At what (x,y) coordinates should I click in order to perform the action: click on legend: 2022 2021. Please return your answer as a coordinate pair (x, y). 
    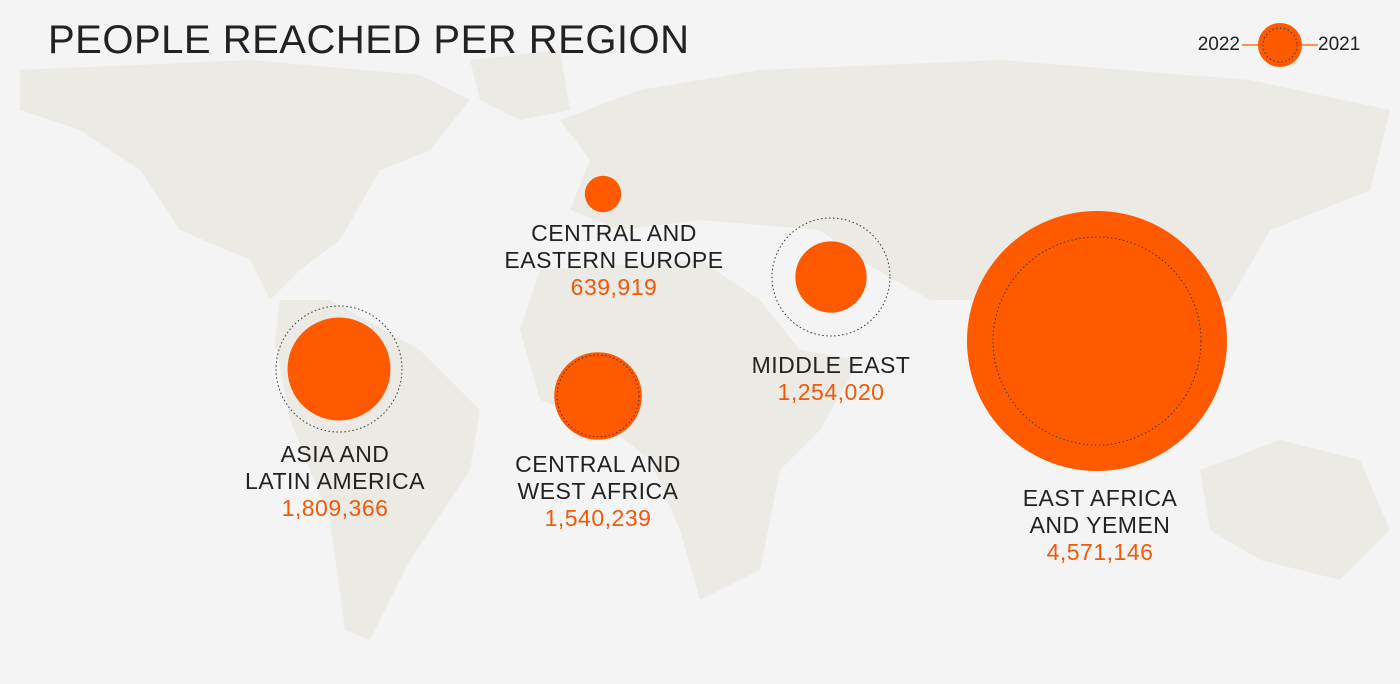
    Looking at the image, I should click on (1279, 45).